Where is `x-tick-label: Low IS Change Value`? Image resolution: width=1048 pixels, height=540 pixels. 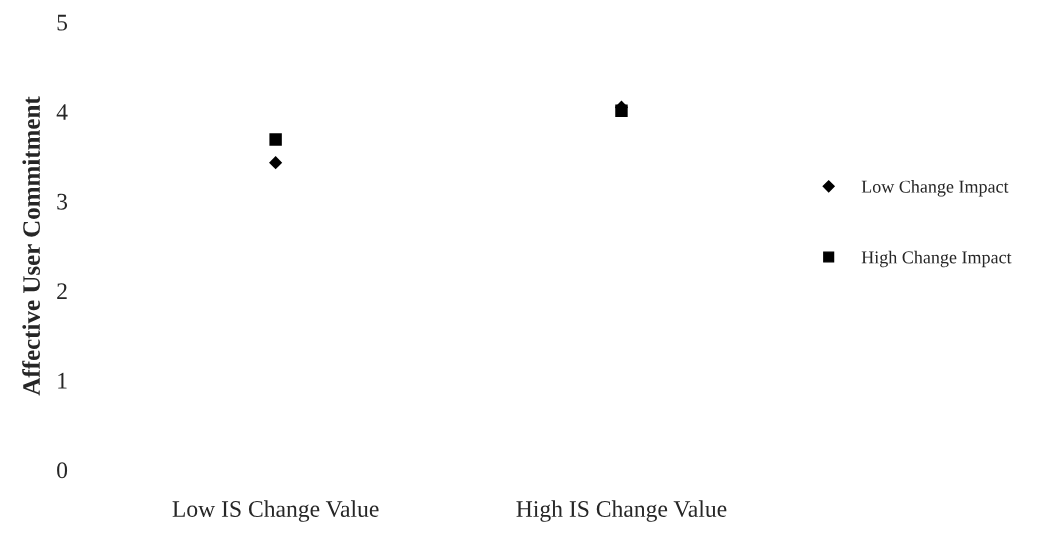
x-tick-label: Low IS Change Value is located at coordinates (275, 511).